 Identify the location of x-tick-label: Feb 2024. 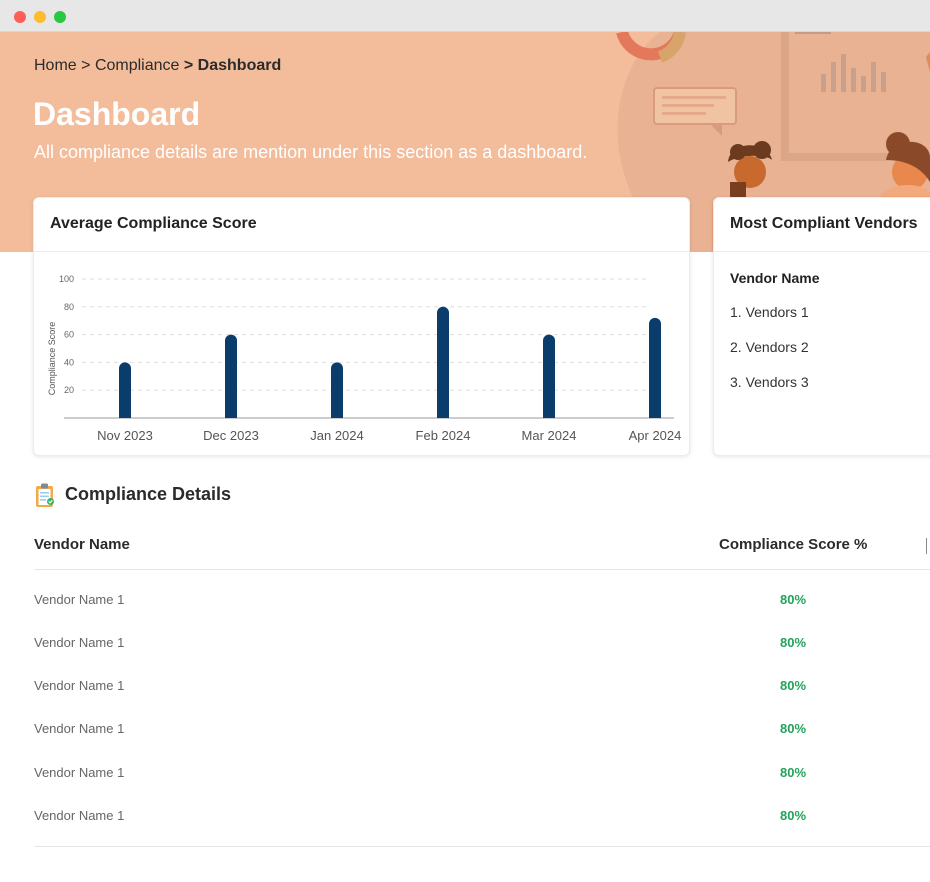
(443, 435).